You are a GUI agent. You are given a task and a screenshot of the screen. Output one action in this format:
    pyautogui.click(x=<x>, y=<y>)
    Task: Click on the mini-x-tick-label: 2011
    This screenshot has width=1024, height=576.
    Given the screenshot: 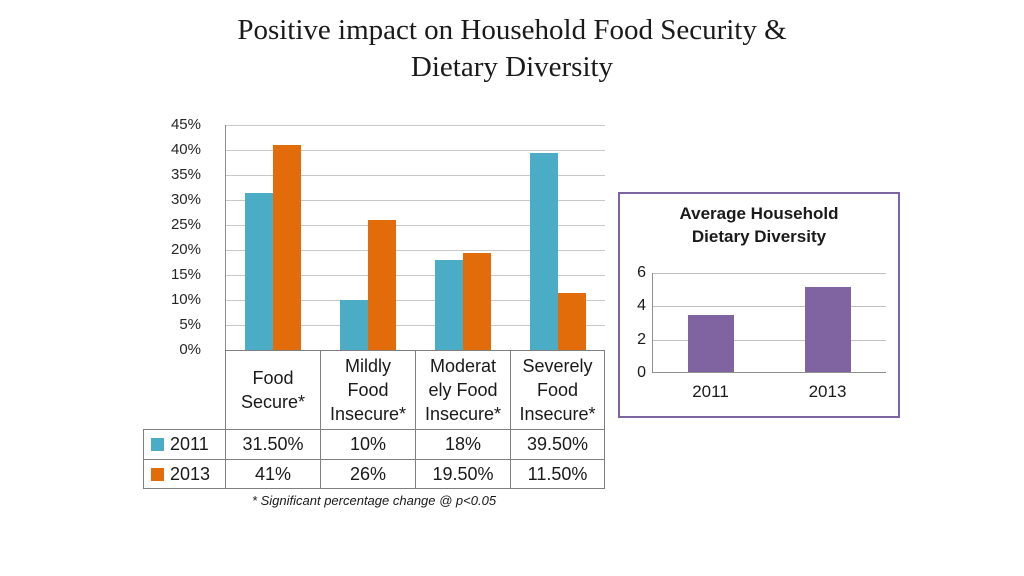 What is the action you would take?
    pyautogui.click(x=710, y=391)
    